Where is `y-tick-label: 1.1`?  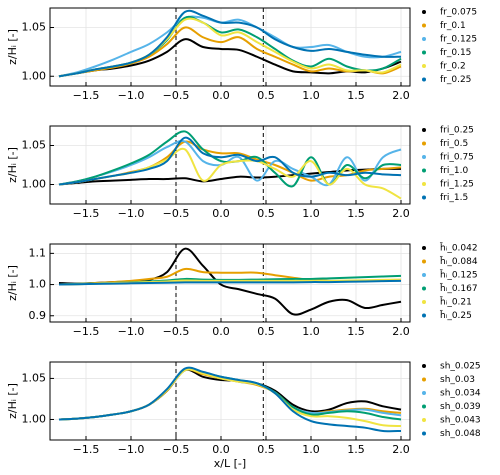
y-tick-label: 1.1 is located at coordinates (38, 252).